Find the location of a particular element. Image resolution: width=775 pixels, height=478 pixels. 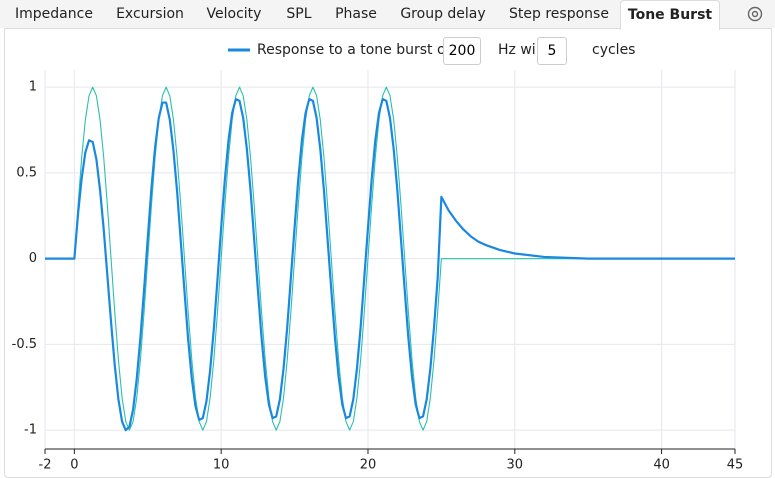

legend-label: Response to a tone burst of is located at coordinates (354, 50).